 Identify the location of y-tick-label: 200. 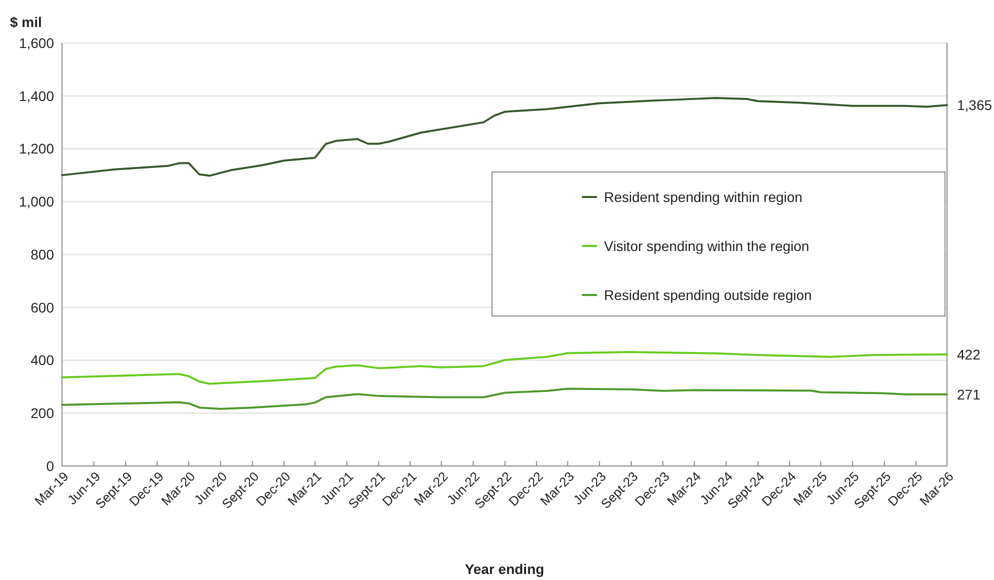
(42, 413).